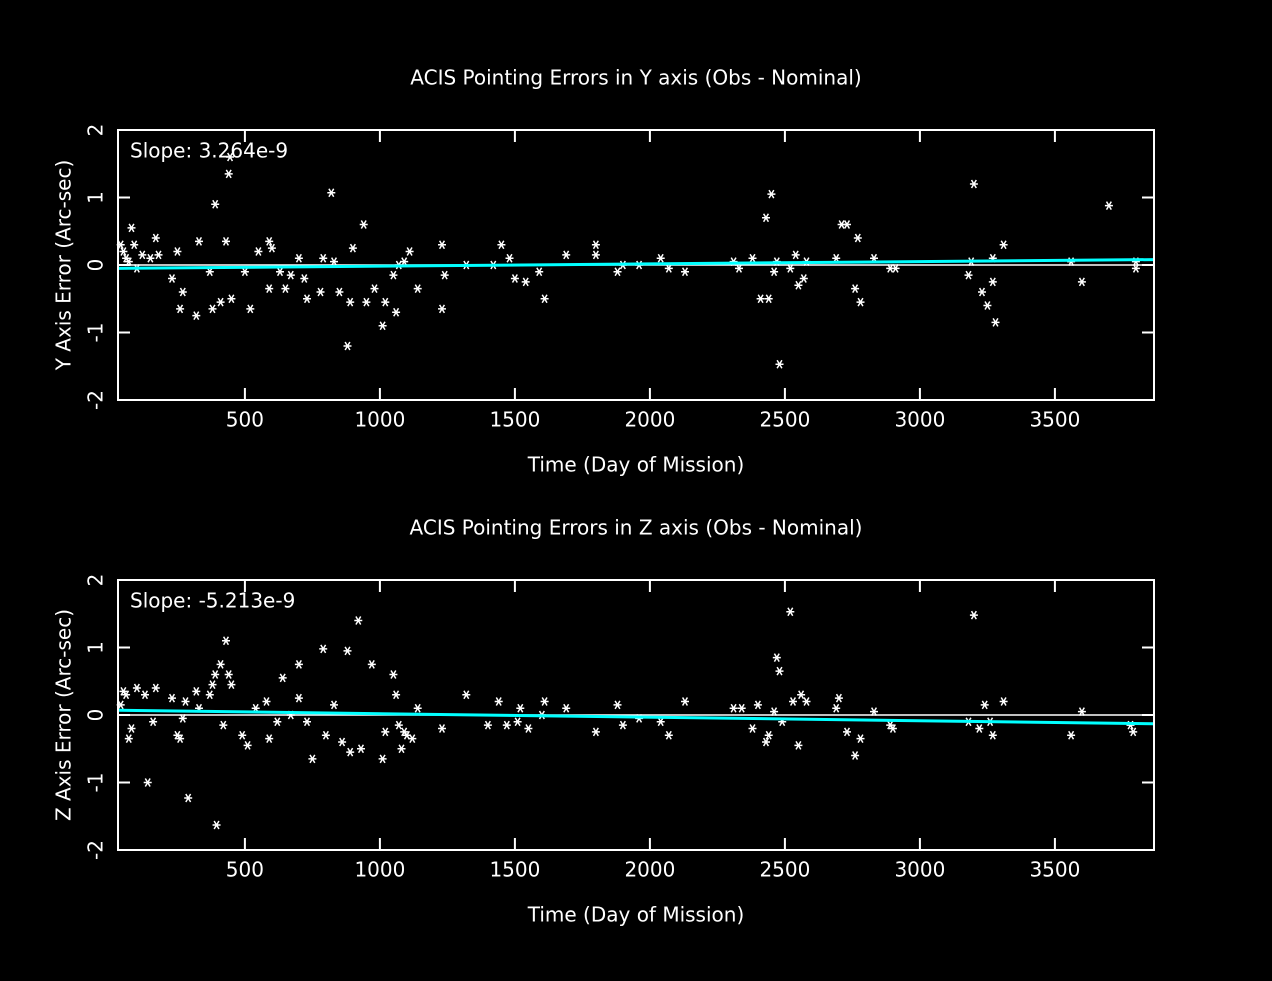 This screenshot has height=981, width=1272. Describe the element at coordinates (96, 333) in the screenshot. I see `y-tick-label: -1` at that location.